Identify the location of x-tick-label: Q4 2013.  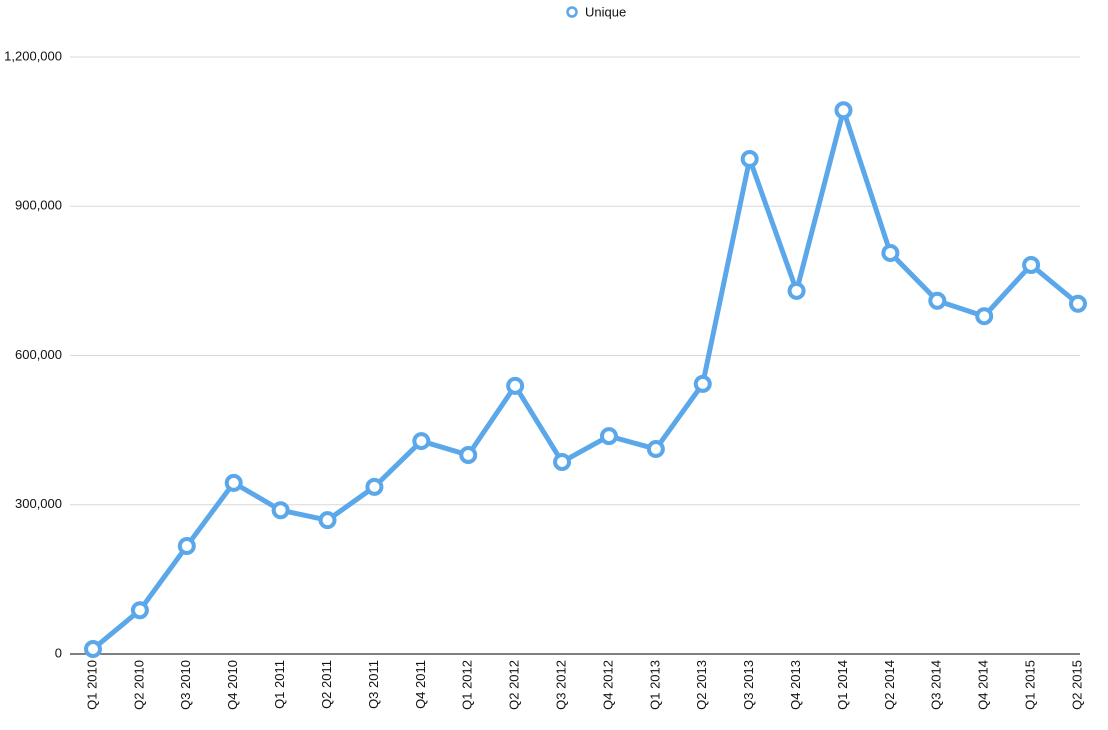
(795, 685).